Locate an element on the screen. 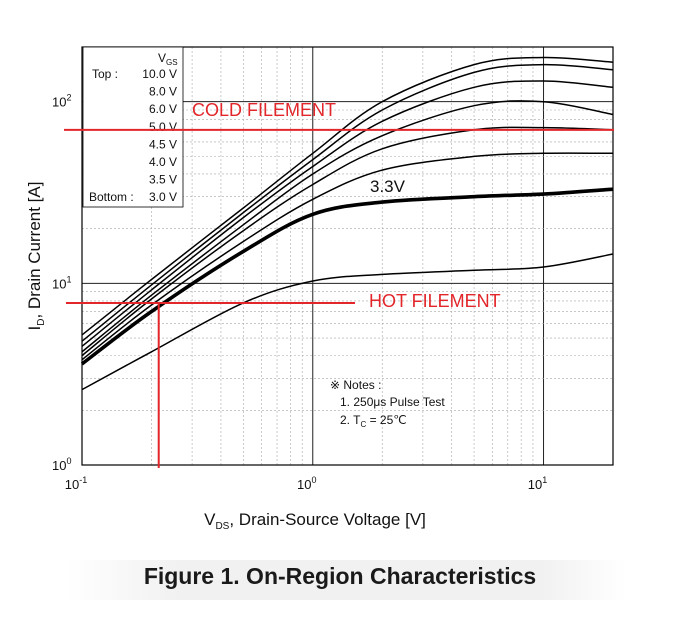 The width and height of the screenshot is (680, 618). y-tick-label: 10² is located at coordinates (61, 101).